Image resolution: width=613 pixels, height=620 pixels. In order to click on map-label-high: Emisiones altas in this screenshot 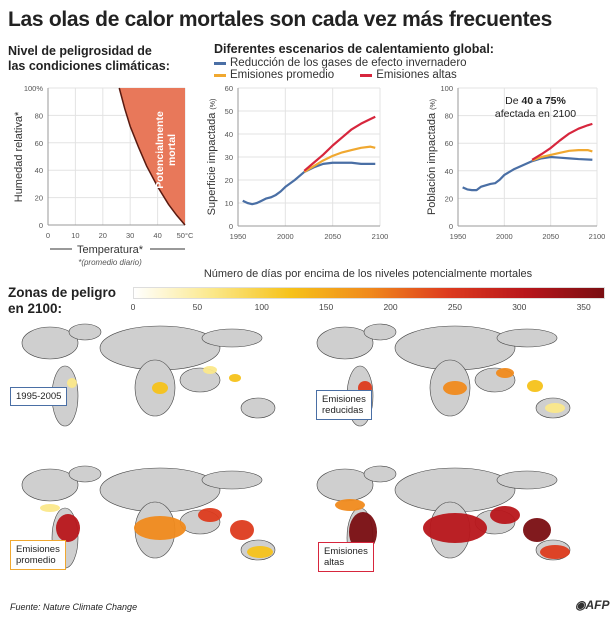, I will do `click(346, 557)`.